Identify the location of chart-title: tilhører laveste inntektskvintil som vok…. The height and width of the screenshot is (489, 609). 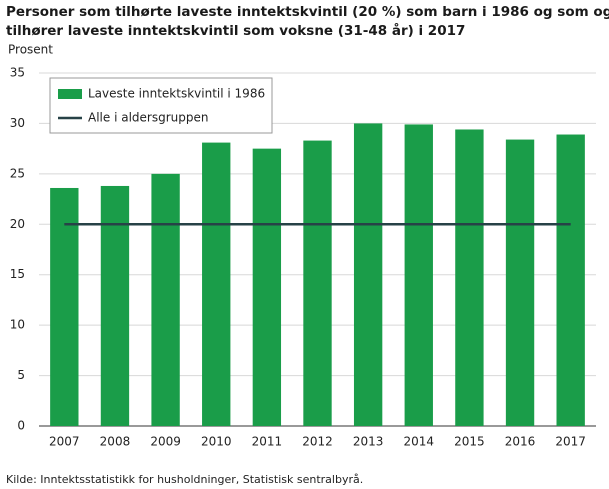
(235, 30).